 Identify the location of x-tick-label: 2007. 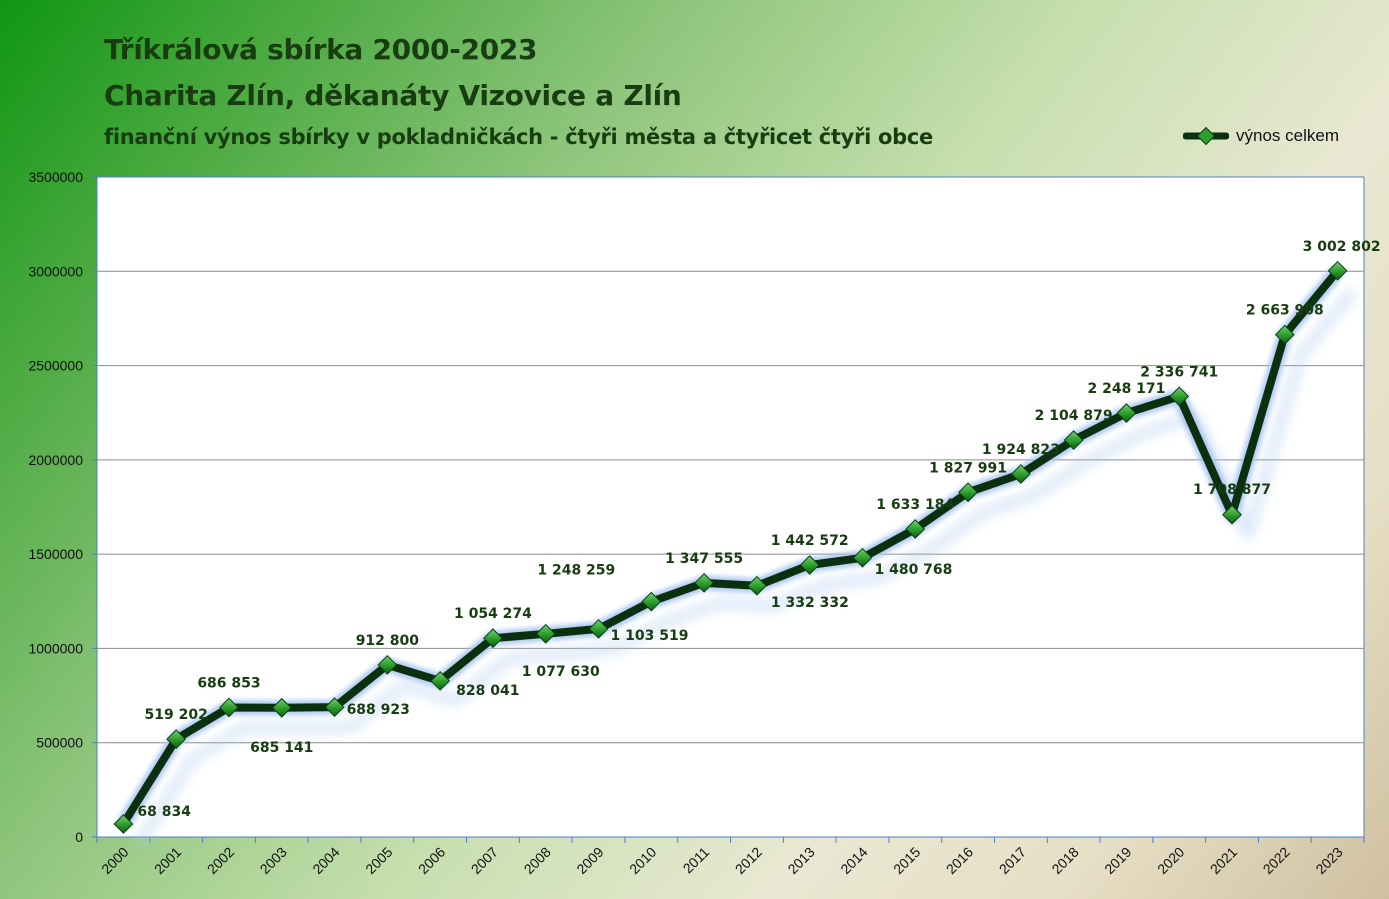
(484, 860).